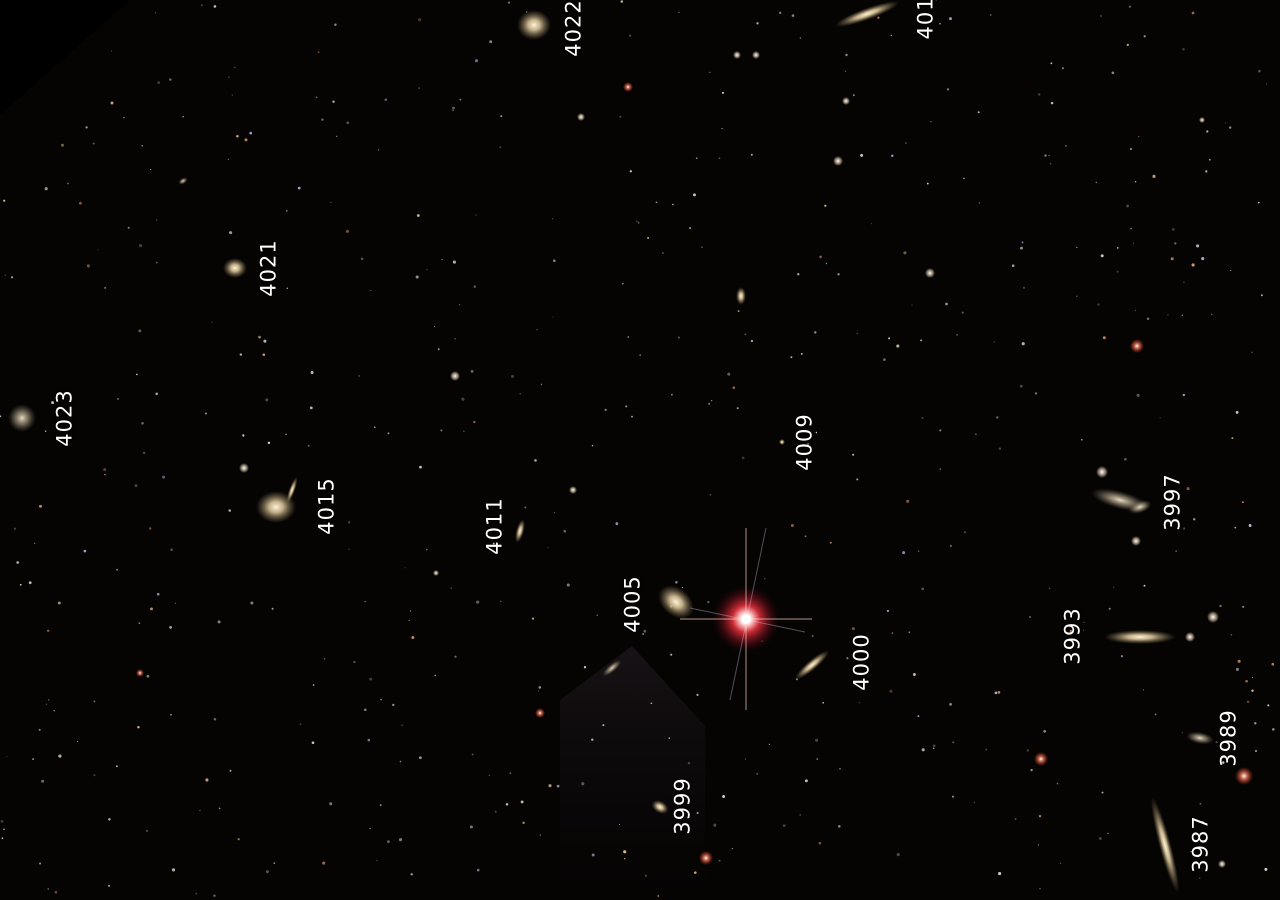  I want to click on galaxy-small-left, so click(183, 181).